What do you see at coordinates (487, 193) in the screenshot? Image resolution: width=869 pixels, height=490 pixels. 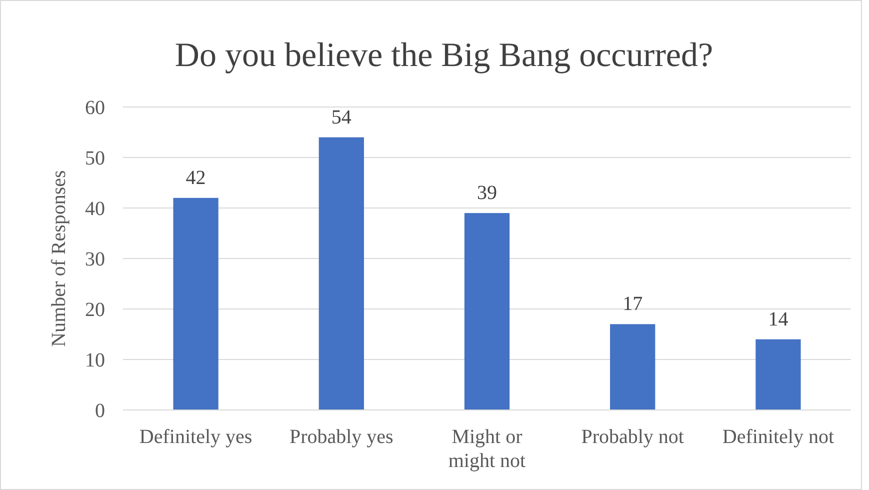 I see `data-label: 39` at bounding box center [487, 193].